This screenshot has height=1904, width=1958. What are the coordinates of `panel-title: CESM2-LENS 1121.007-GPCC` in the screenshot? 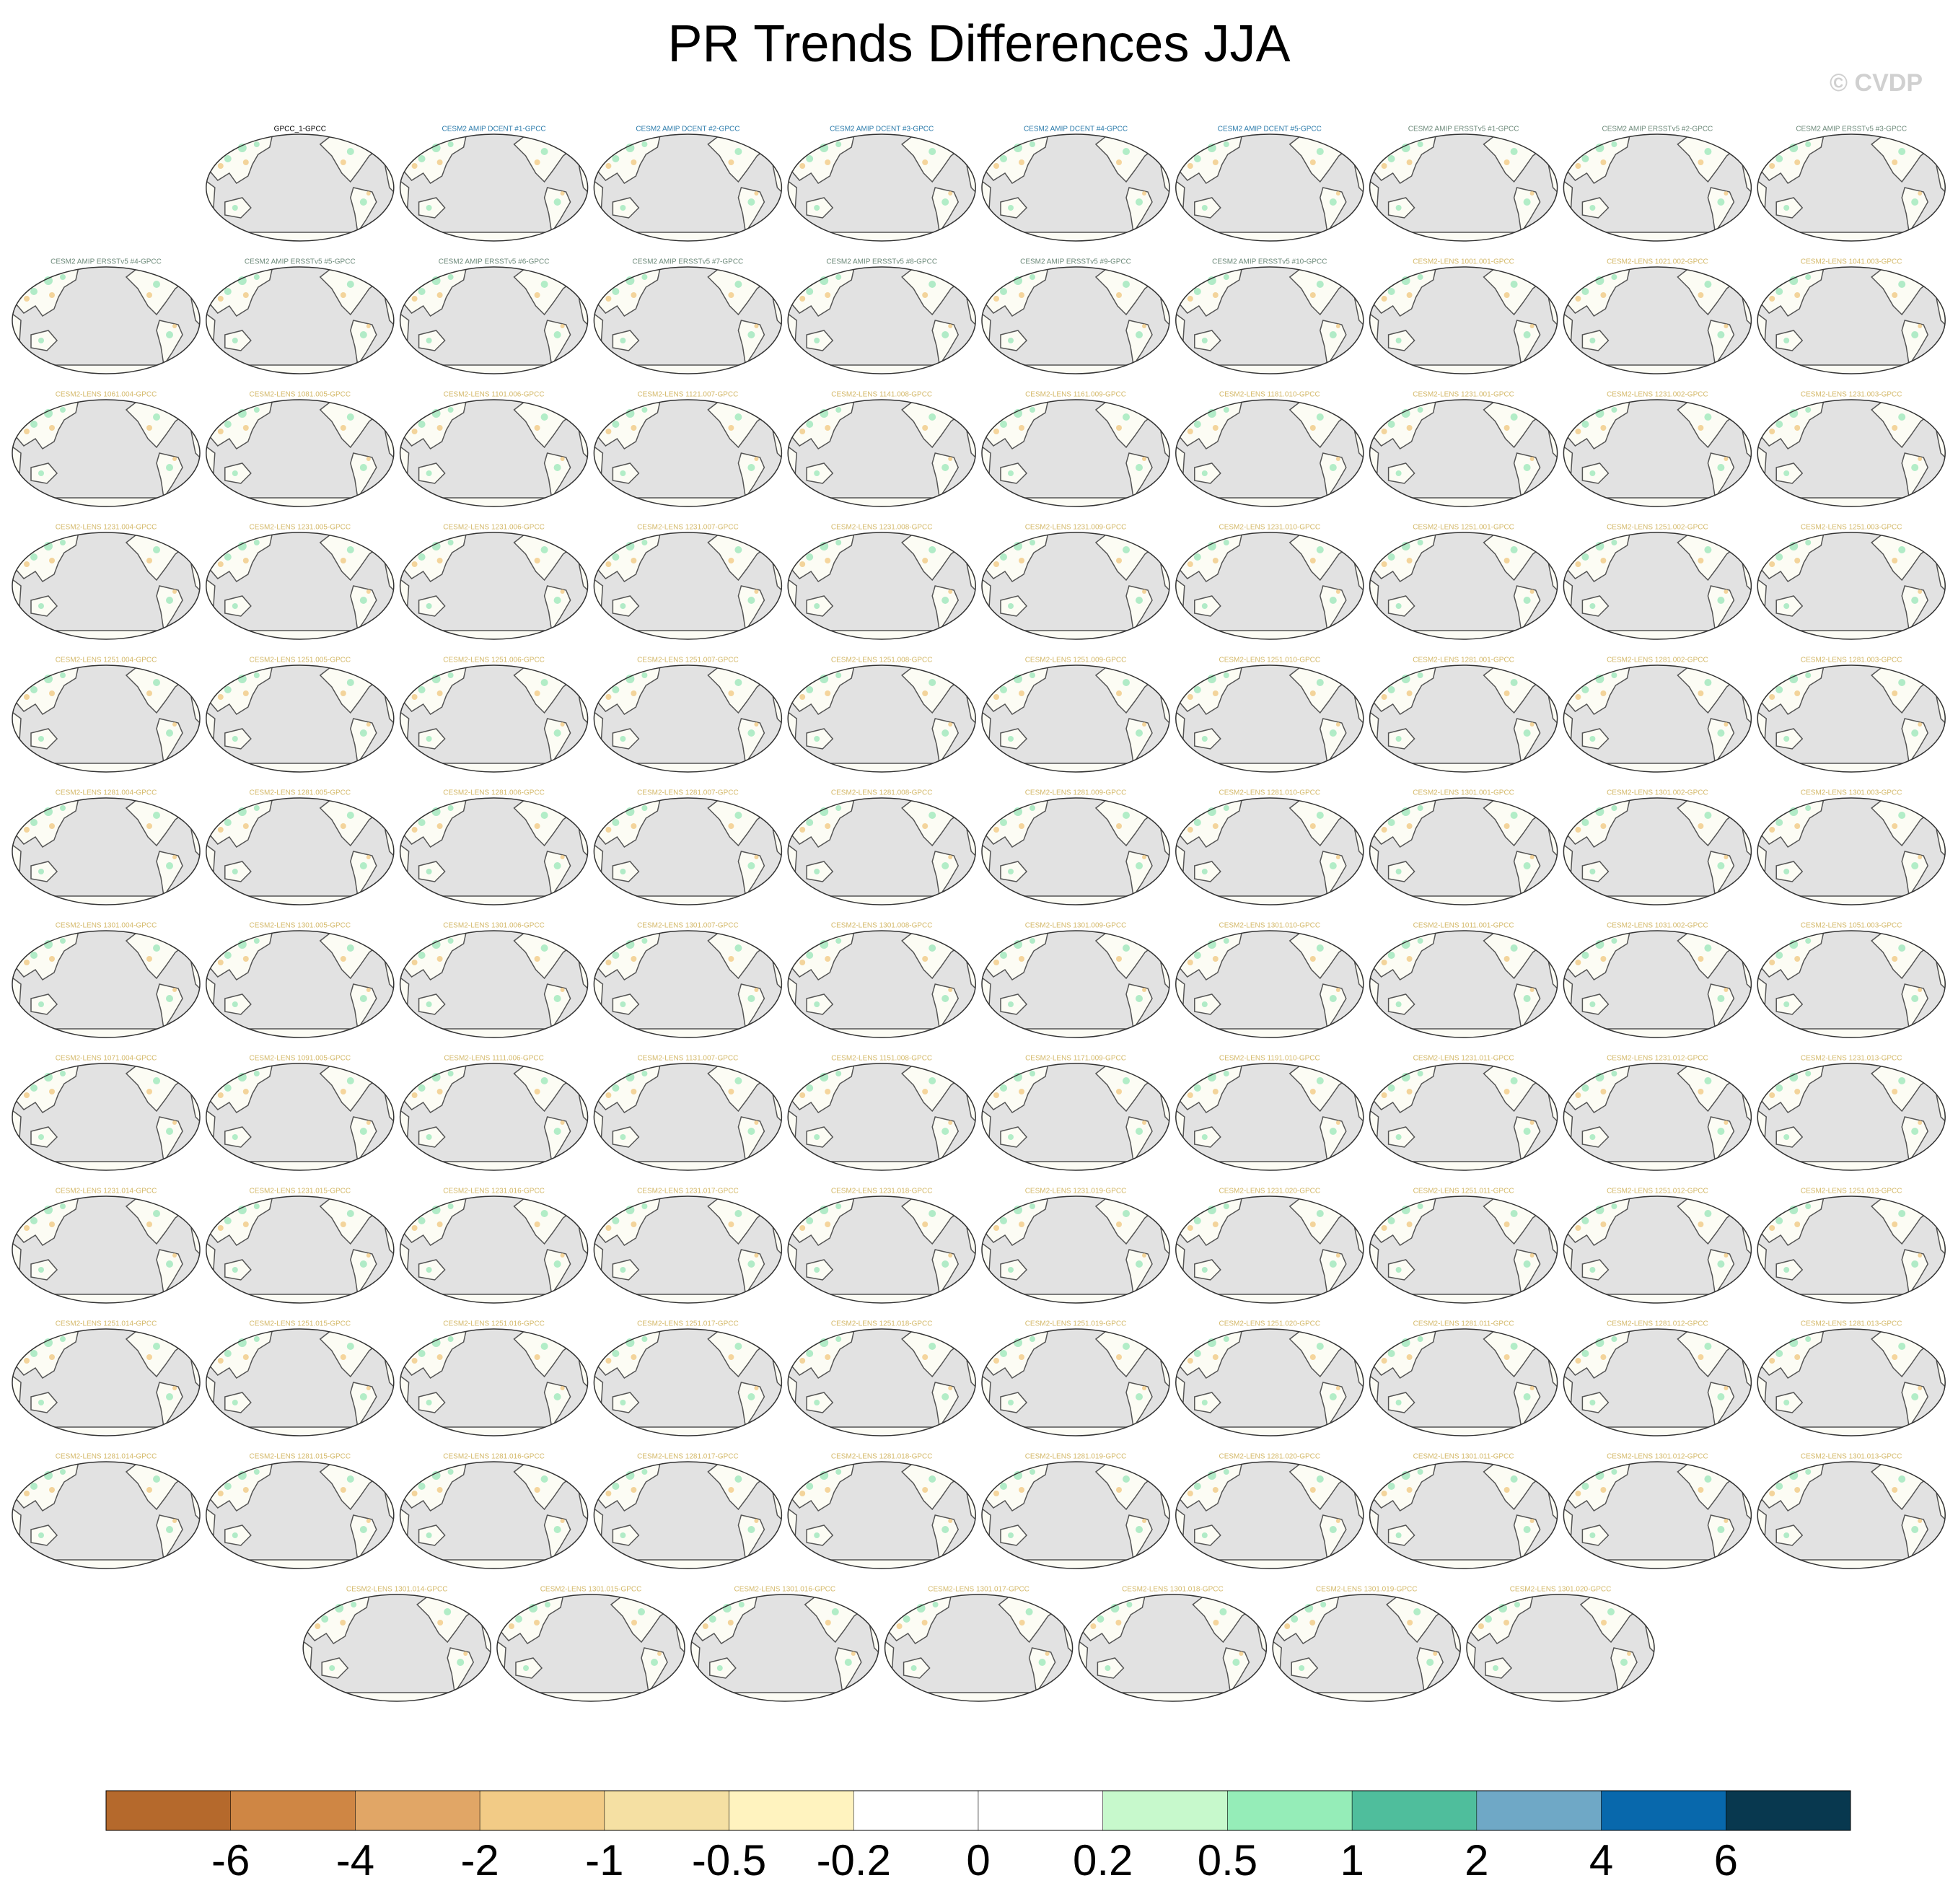 It's located at (687, 395).